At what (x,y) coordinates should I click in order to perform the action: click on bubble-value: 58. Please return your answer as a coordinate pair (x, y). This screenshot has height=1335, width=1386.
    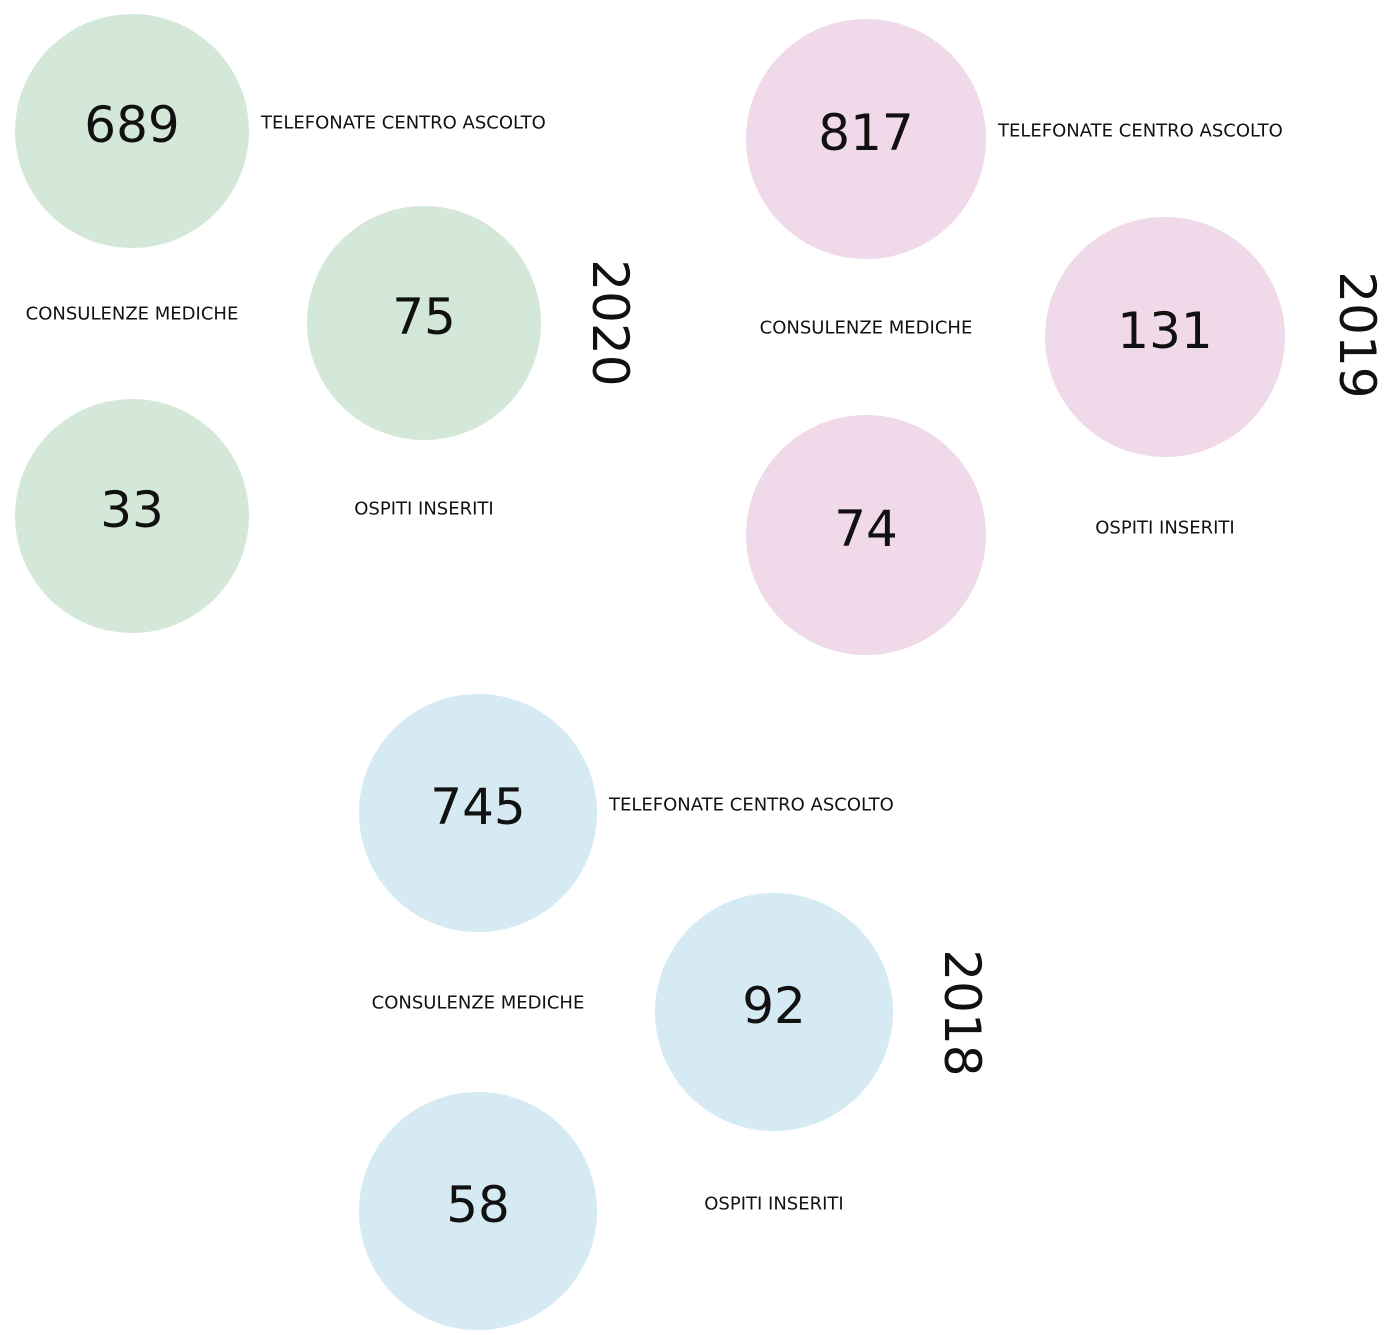
    Looking at the image, I should click on (478, 1205).